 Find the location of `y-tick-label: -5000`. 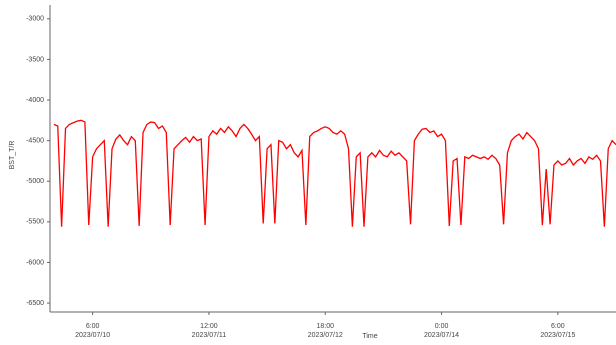

y-tick-label: -5000 is located at coordinates (35, 181).